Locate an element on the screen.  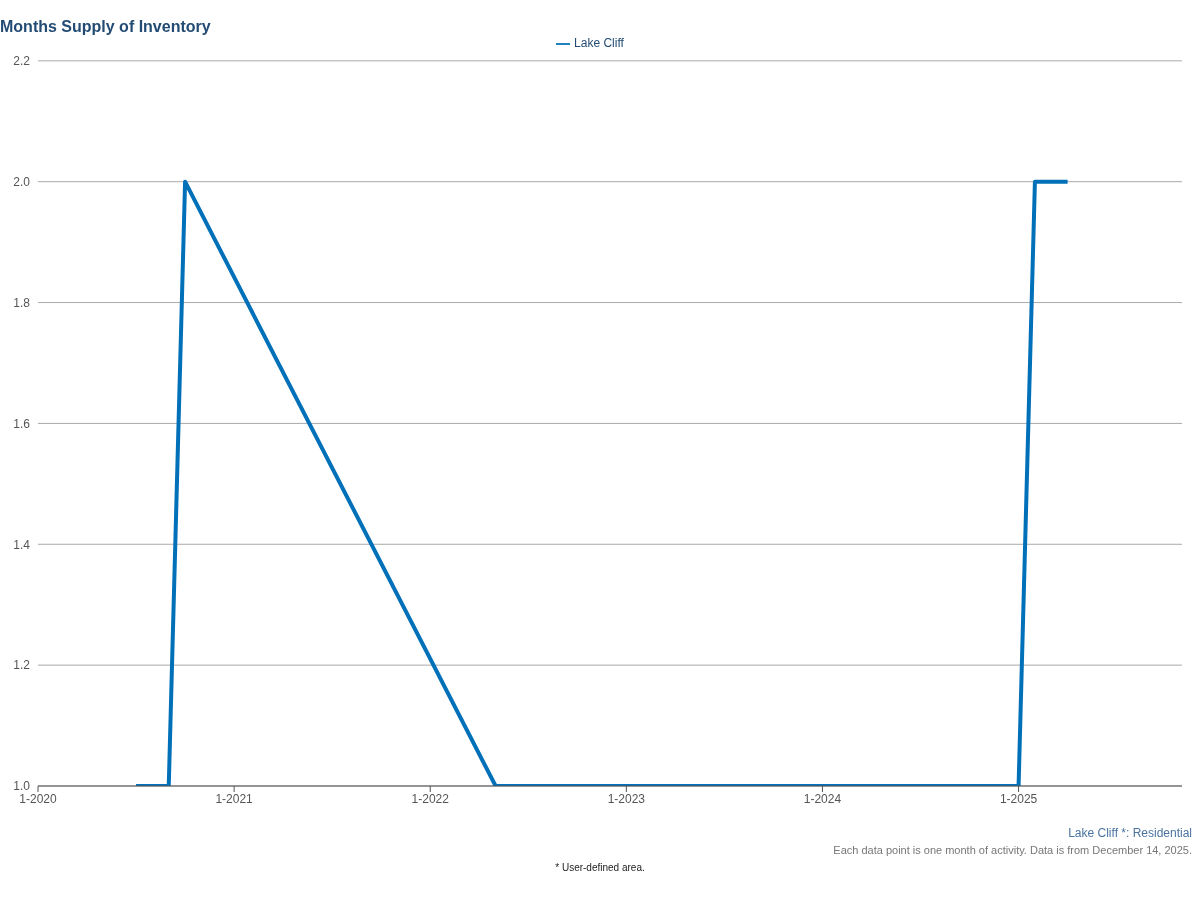
text: * User-defined area. is located at coordinates (600, 867).